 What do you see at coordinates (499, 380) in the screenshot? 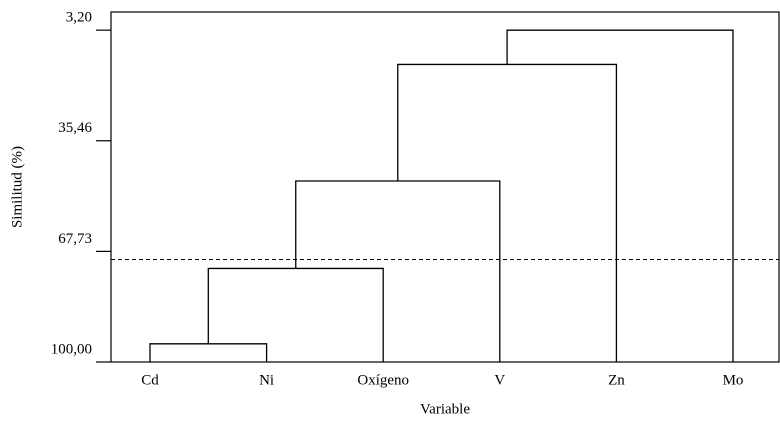
I see `x-tick-label: V` at bounding box center [499, 380].